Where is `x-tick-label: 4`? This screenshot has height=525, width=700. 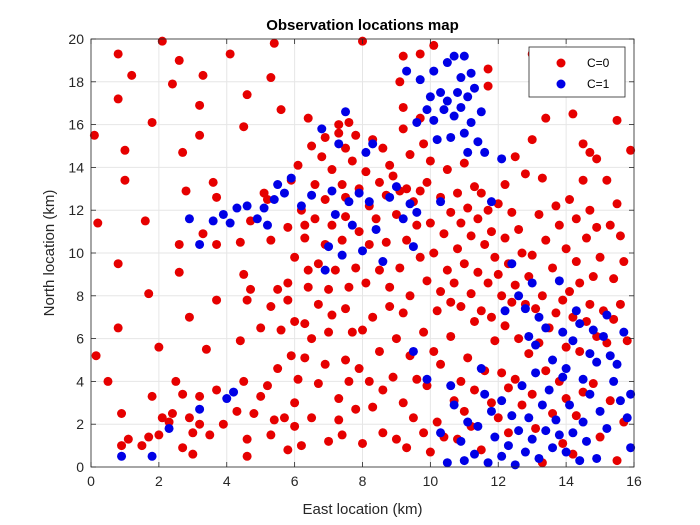 x-tick-label: 4 is located at coordinates (227, 481).